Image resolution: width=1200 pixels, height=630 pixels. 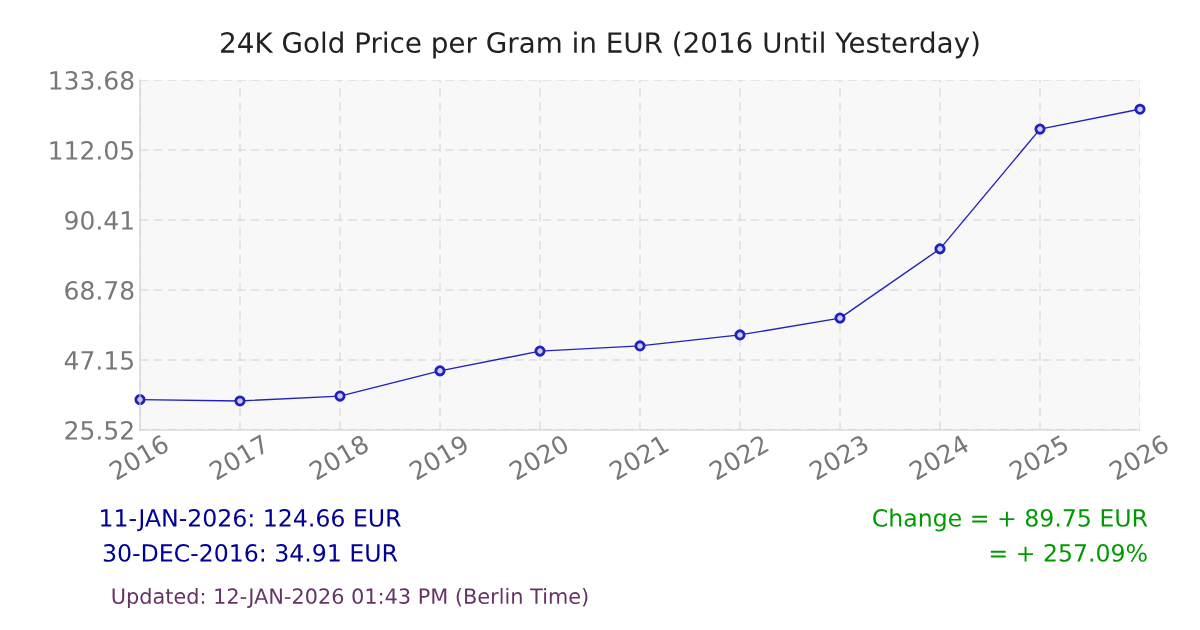 What do you see at coordinates (1068, 552) in the screenshot?
I see `text: = + 257.09%` at bounding box center [1068, 552].